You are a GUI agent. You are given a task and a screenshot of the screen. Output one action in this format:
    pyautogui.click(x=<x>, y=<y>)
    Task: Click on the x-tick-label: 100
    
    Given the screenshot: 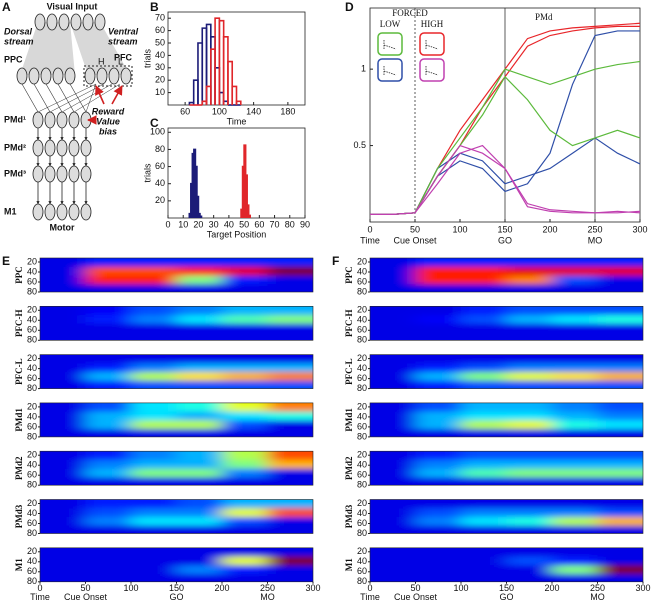 What is the action you would take?
    pyautogui.click(x=130, y=588)
    